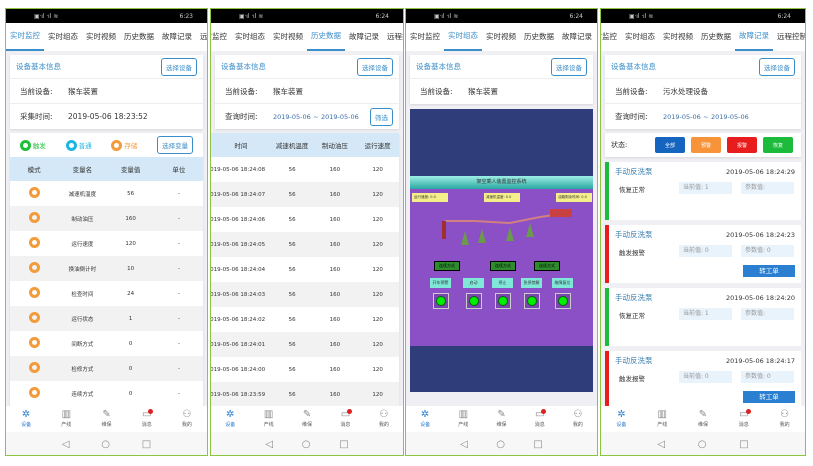 Image resolution: width=813 pixels, height=466 pixels. What do you see at coordinates (305, 269) in the screenshot?
I see `table-row: 2019-05-06 18:24:04 56 160 120` at bounding box center [305, 269].